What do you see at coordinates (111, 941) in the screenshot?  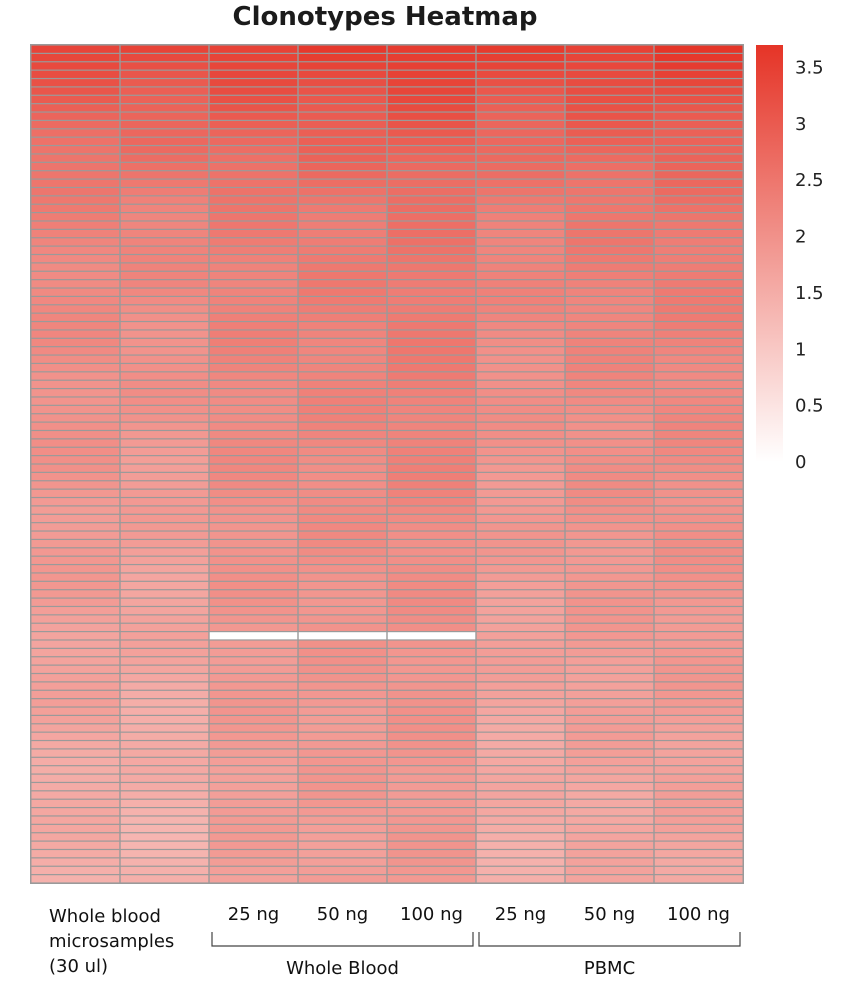 I see `column-label: microsamples` at bounding box center [111, 941].